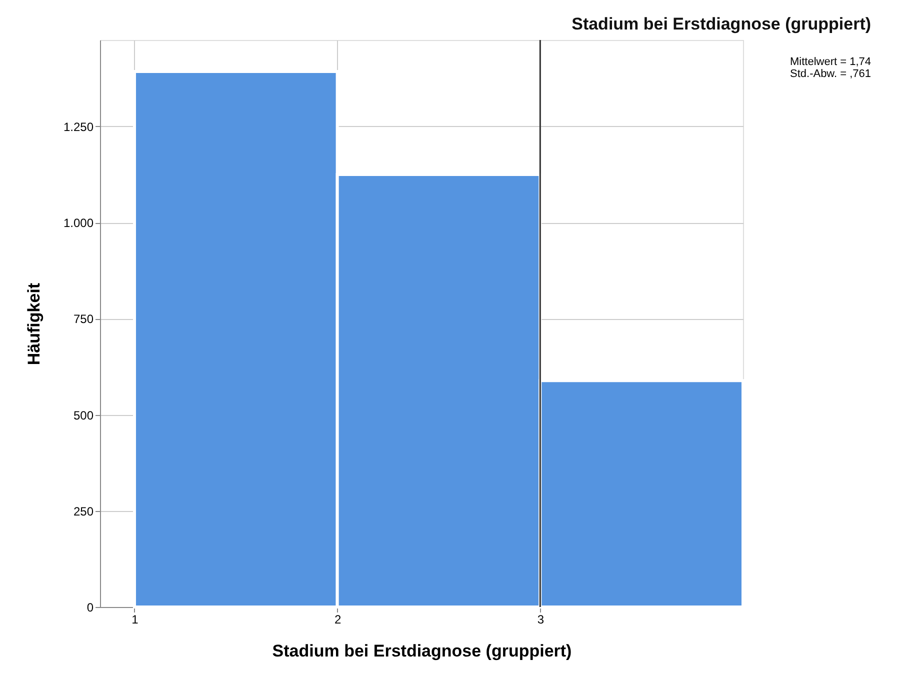 The image size is (908, 679). Describe the element at coordinates (90, 607) in the screenshot. I see `y-tick-label: 0` at that location.